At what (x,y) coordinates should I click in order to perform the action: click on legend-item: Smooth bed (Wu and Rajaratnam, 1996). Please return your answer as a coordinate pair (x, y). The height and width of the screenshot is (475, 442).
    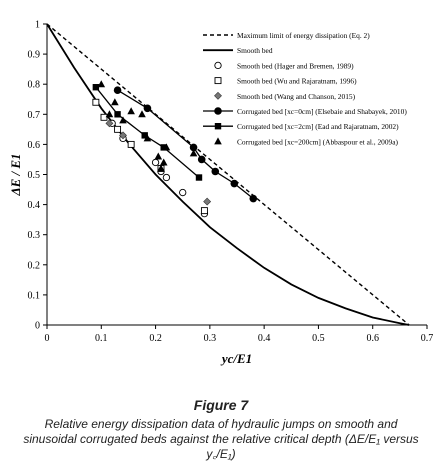
    Looking at the image, I should click on (285, 81).